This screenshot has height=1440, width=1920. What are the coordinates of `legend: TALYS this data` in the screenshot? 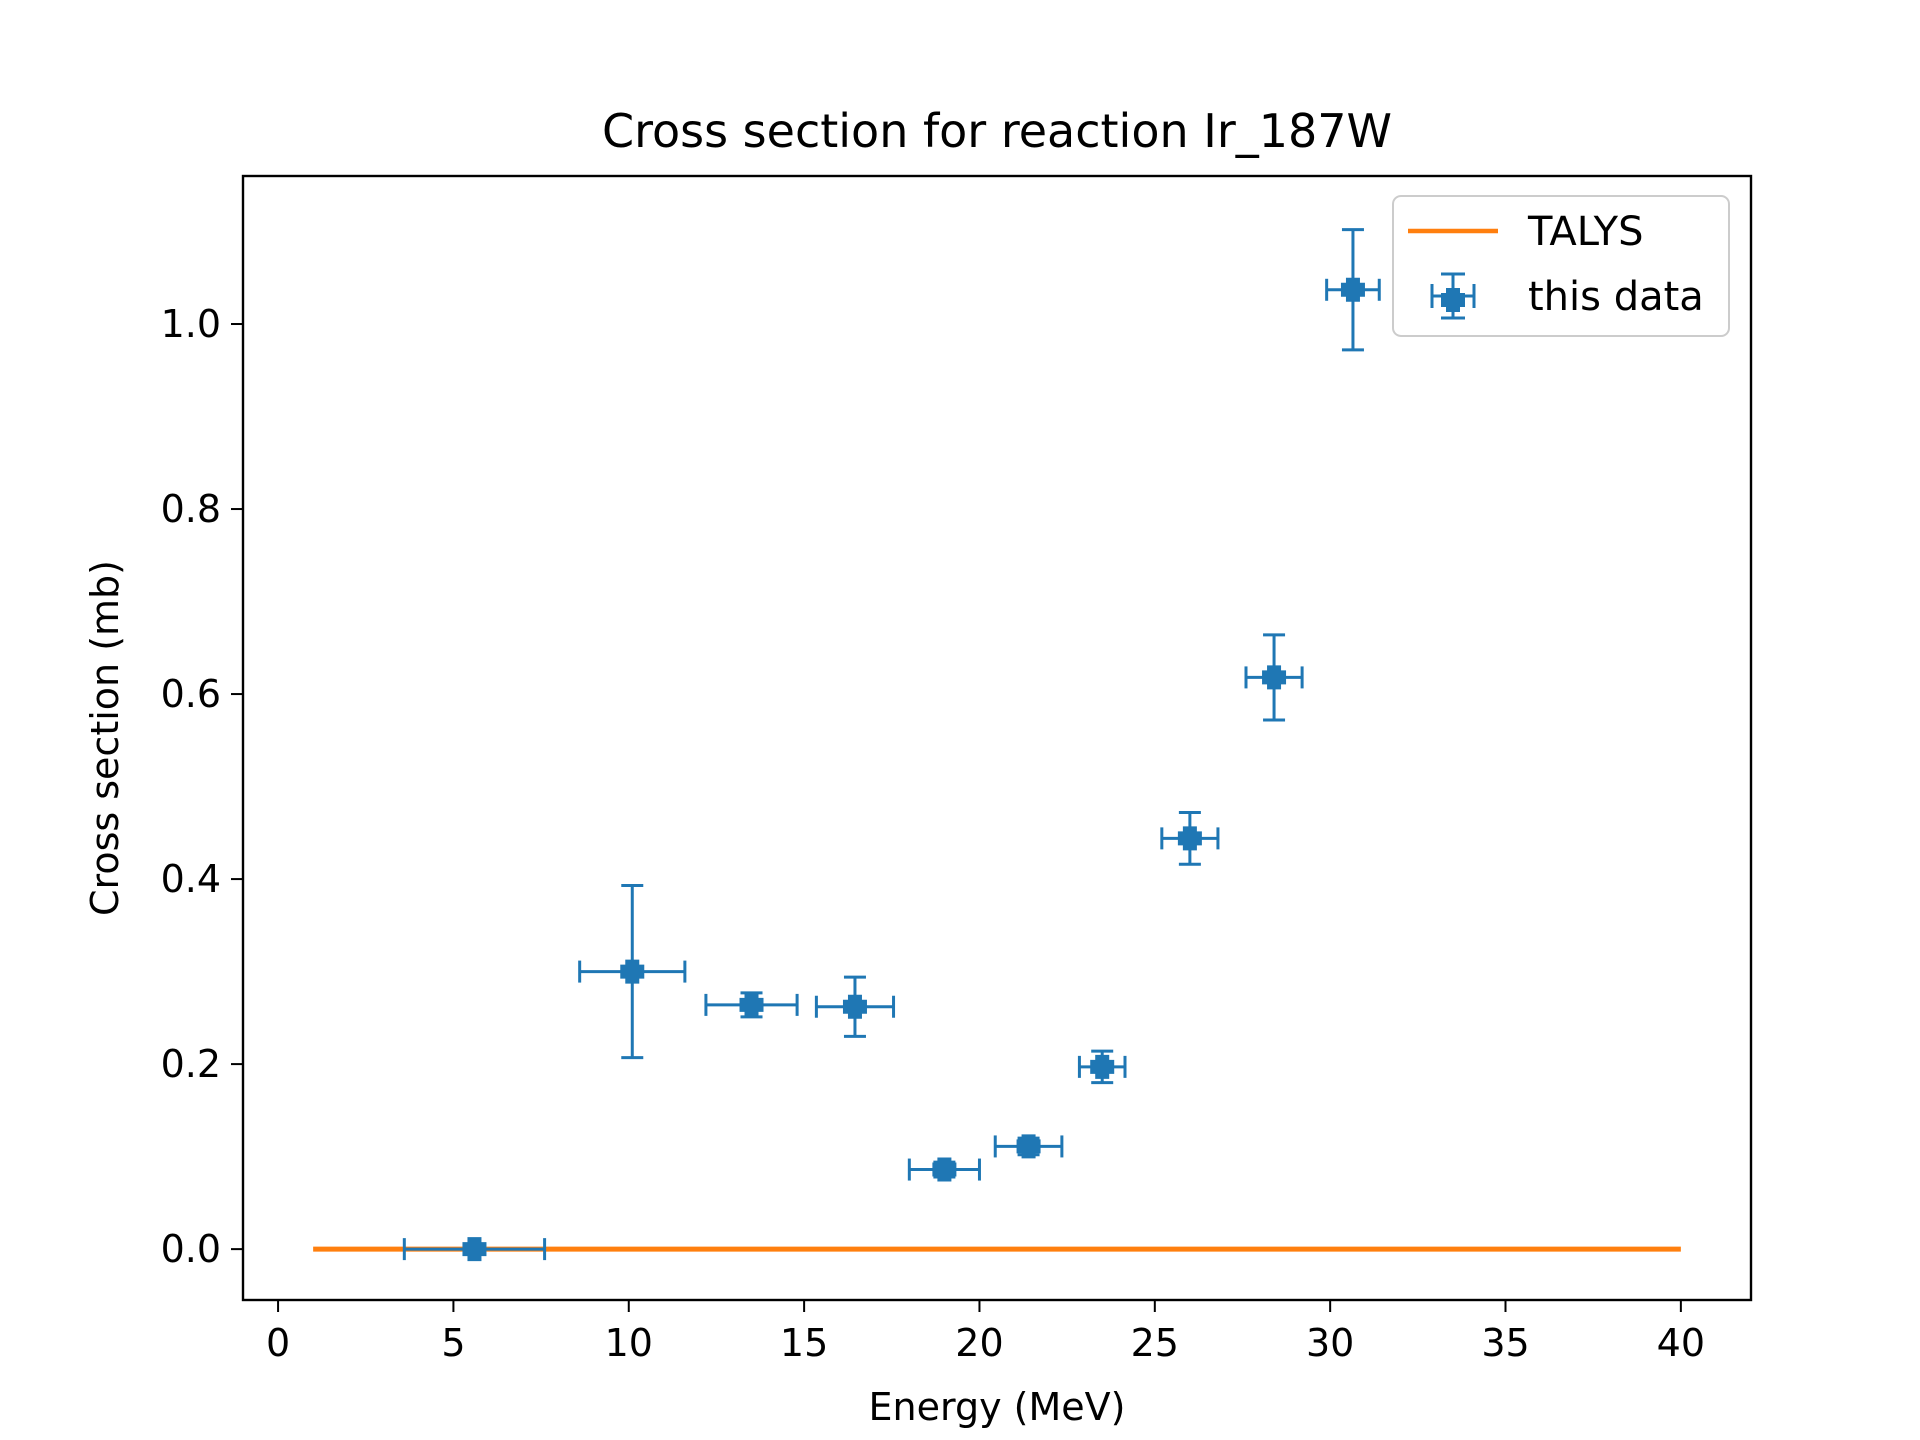 It's located at (1561, 266).